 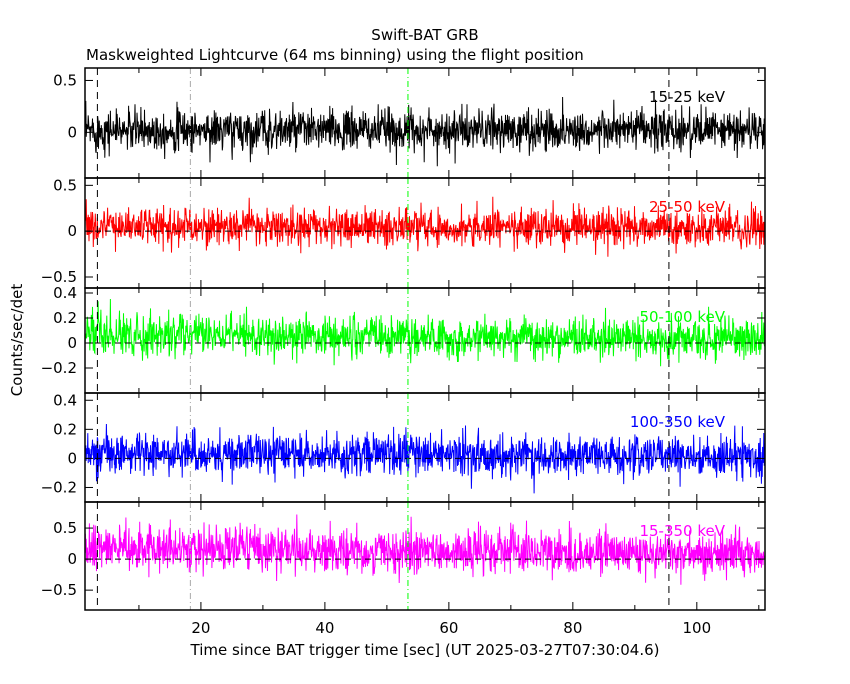 What do you see at coordinates (687, 97) in the screenshot?
I see `band-label: 15-25 keV` at bounding box center [687, 97].